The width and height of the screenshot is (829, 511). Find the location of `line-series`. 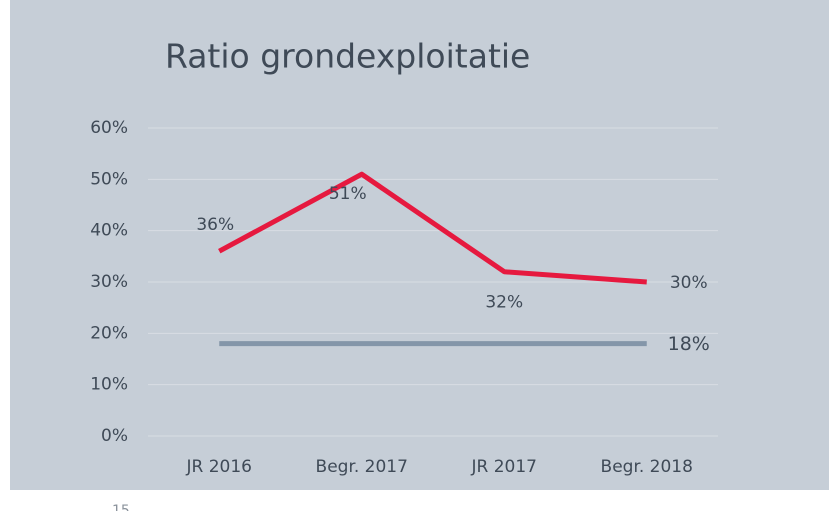

line-series is located at coordinates (432, 228).